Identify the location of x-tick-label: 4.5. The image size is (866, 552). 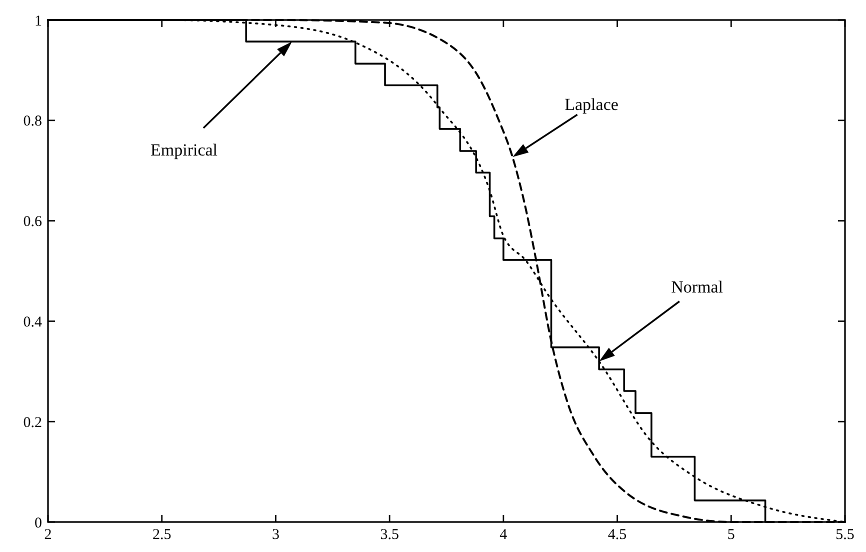
(617, 535).